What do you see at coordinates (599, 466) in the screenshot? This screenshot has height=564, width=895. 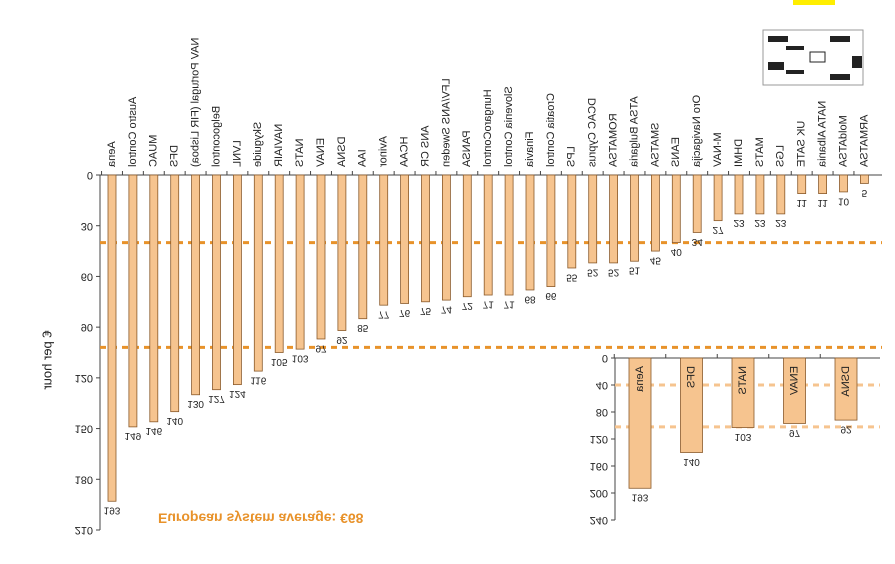 I see `y-tick-label: 160` at bounding box center [599, 466].